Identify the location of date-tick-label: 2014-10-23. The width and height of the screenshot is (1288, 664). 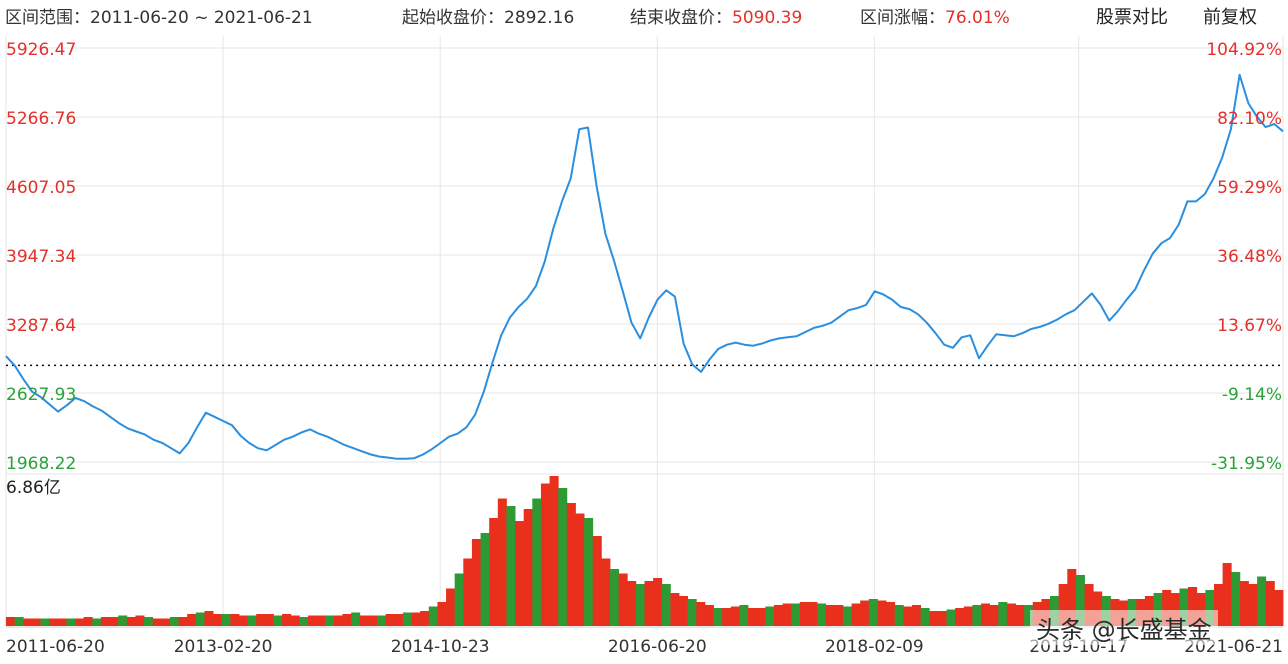
(440, 647).